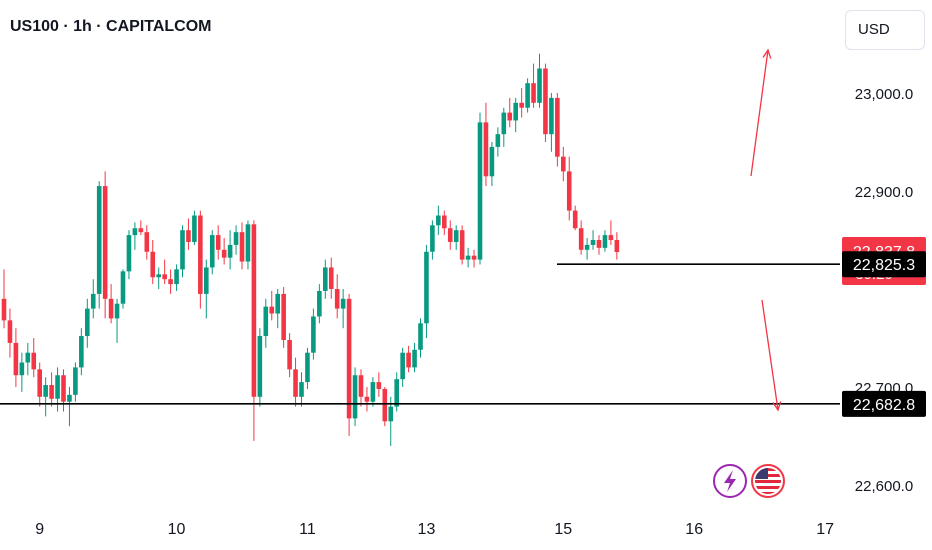 Image resolution: width=932 pixels, height=550 pixels. Describe the element at coordinates (768, 481) in the screenshot. I see `us-flag-icon` at that location.